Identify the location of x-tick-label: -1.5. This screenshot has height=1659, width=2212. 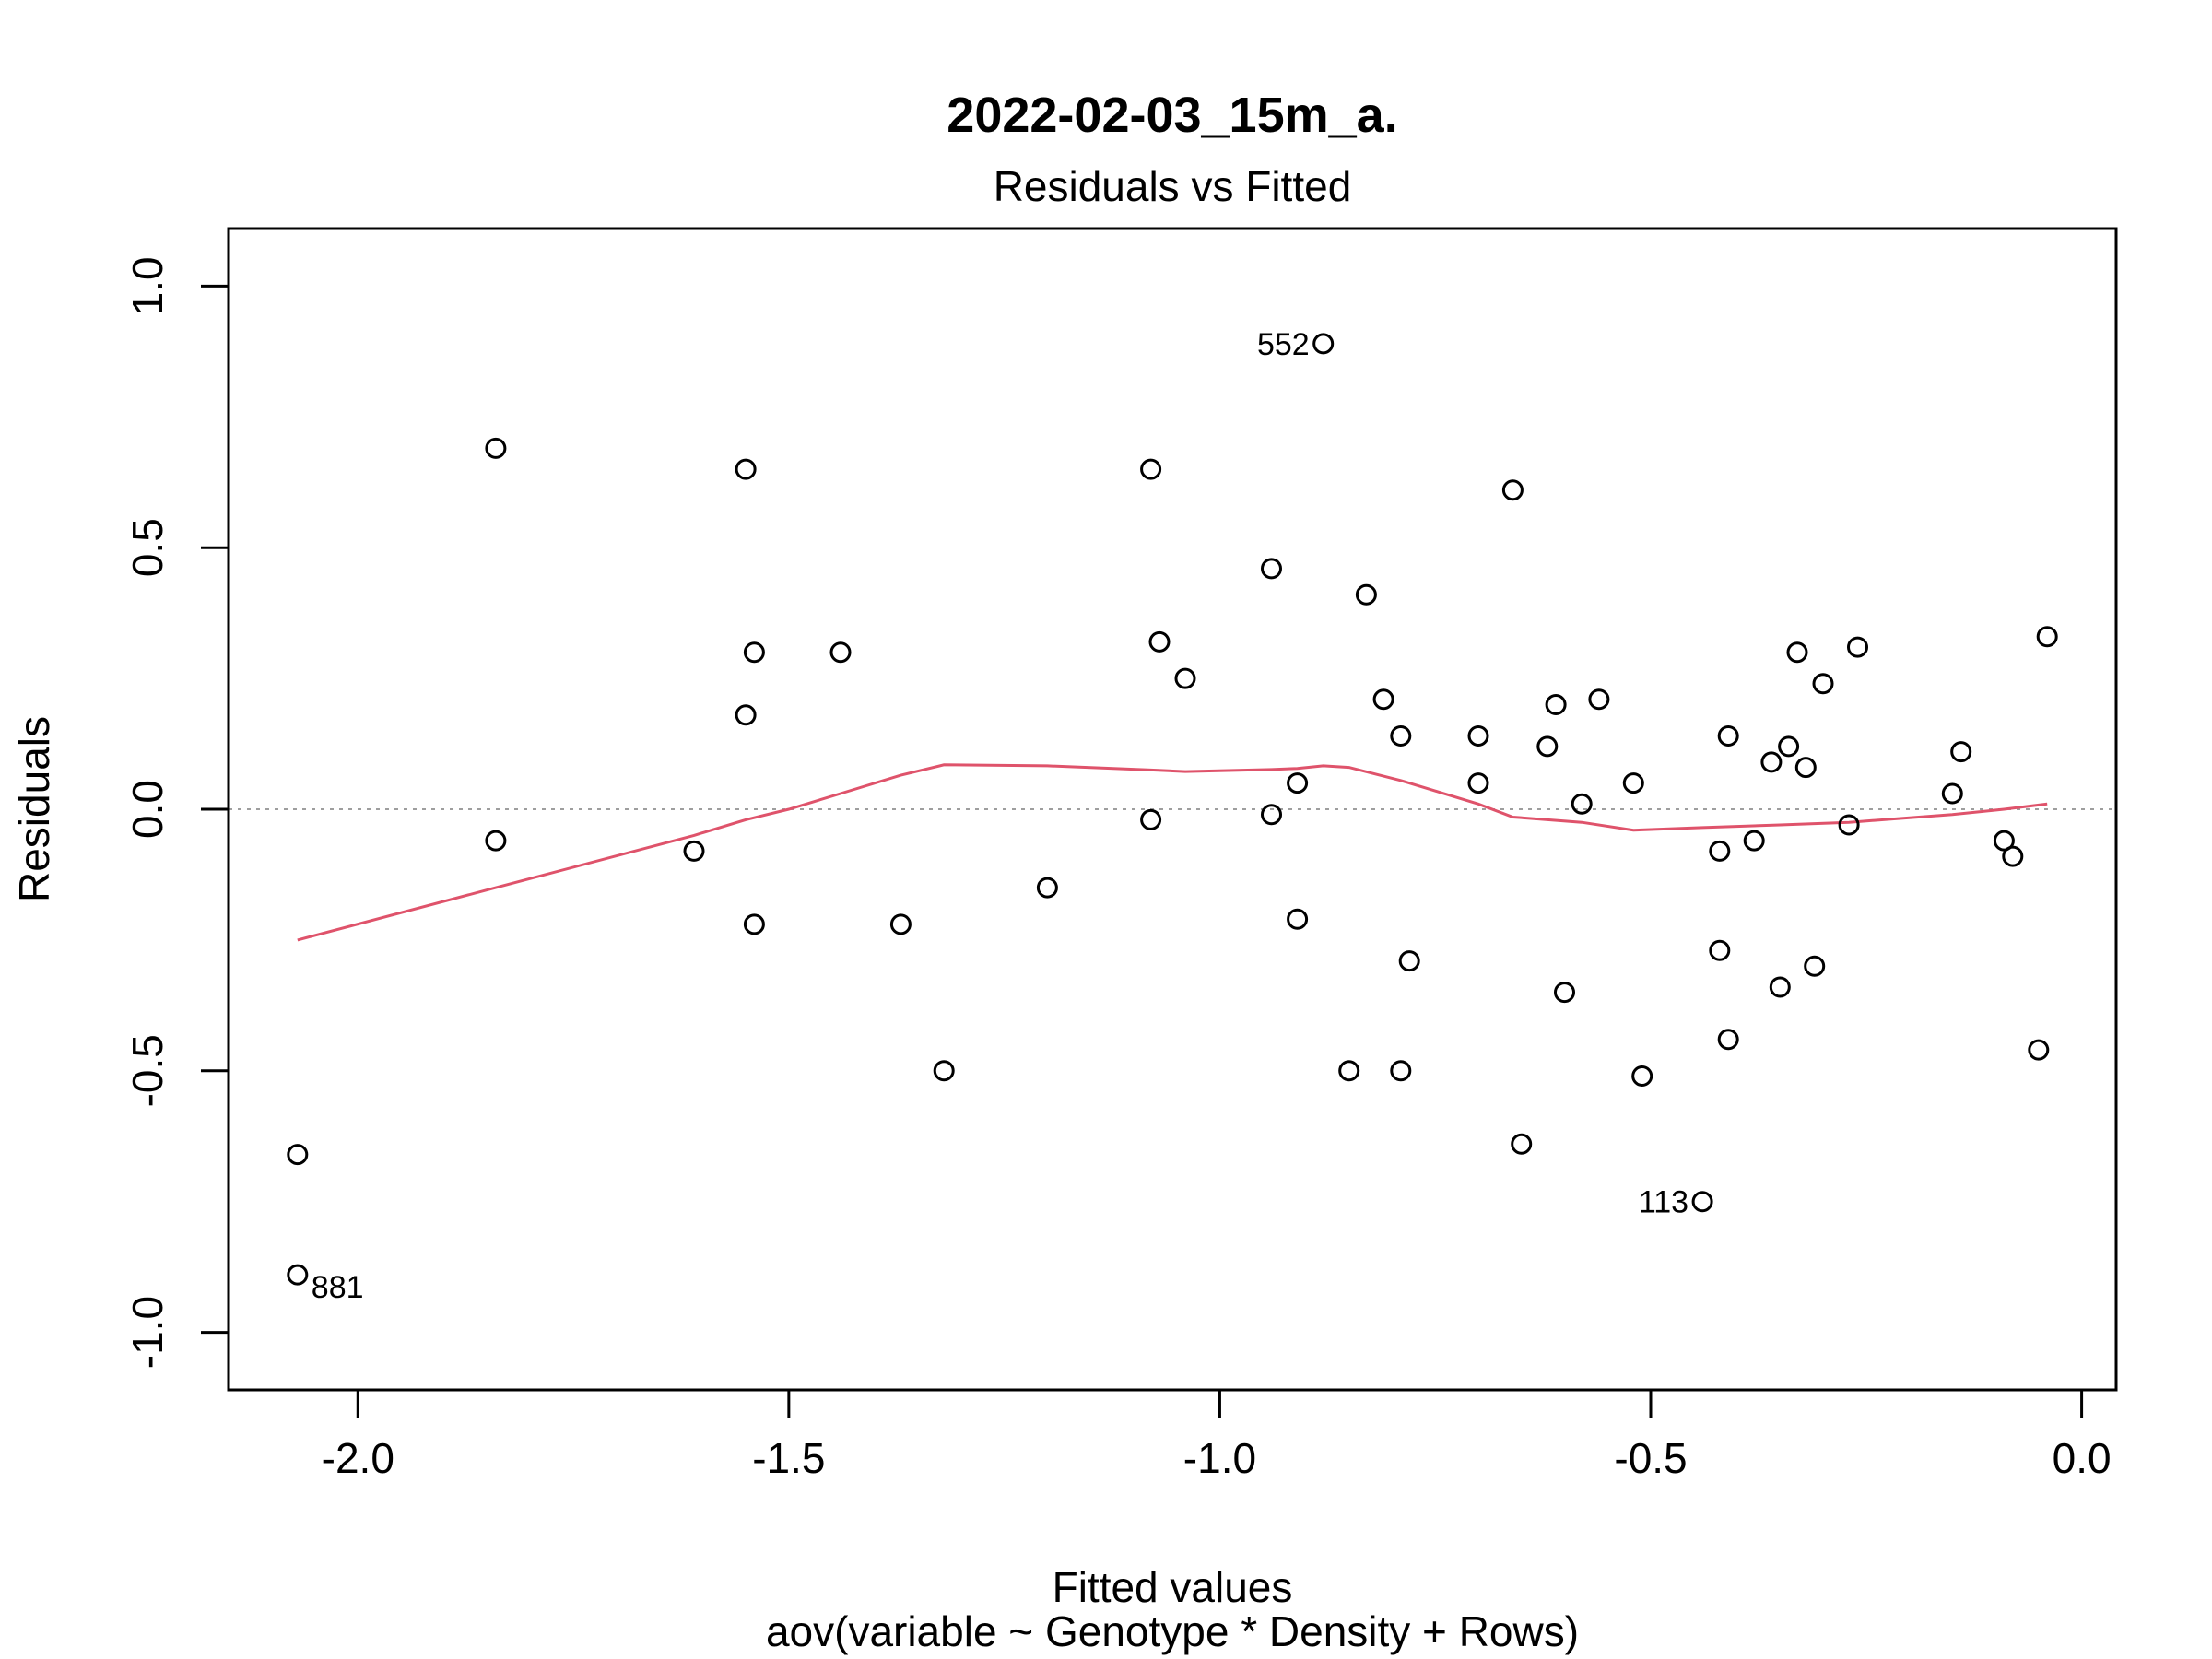
(788, 1458).